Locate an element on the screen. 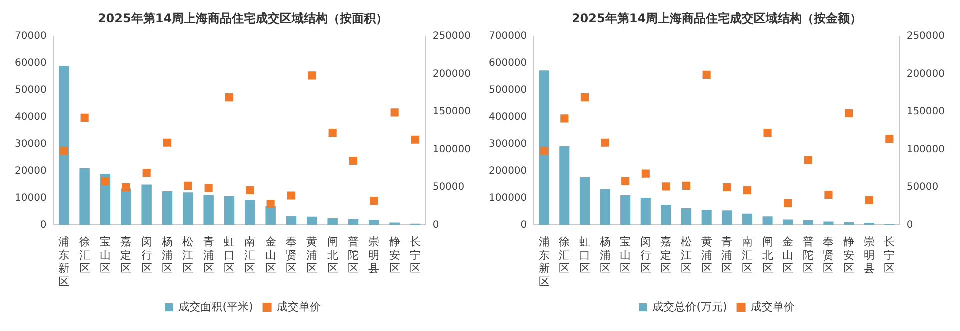 The width and height of the screenshot is (960, 331). y-tick-label: 400000 is located at coordinates (508, 117).